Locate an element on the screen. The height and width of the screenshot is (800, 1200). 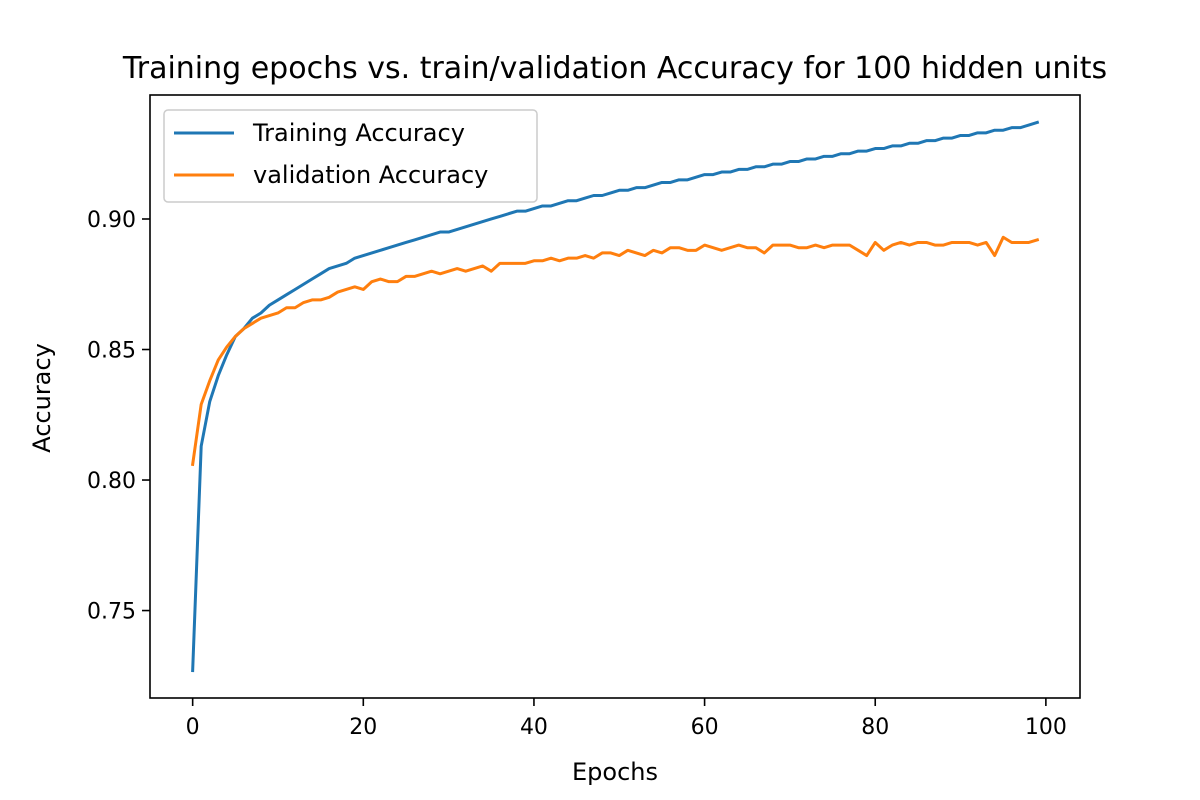
y-tick-label: 0.90 is located at coordinates (111, 220).